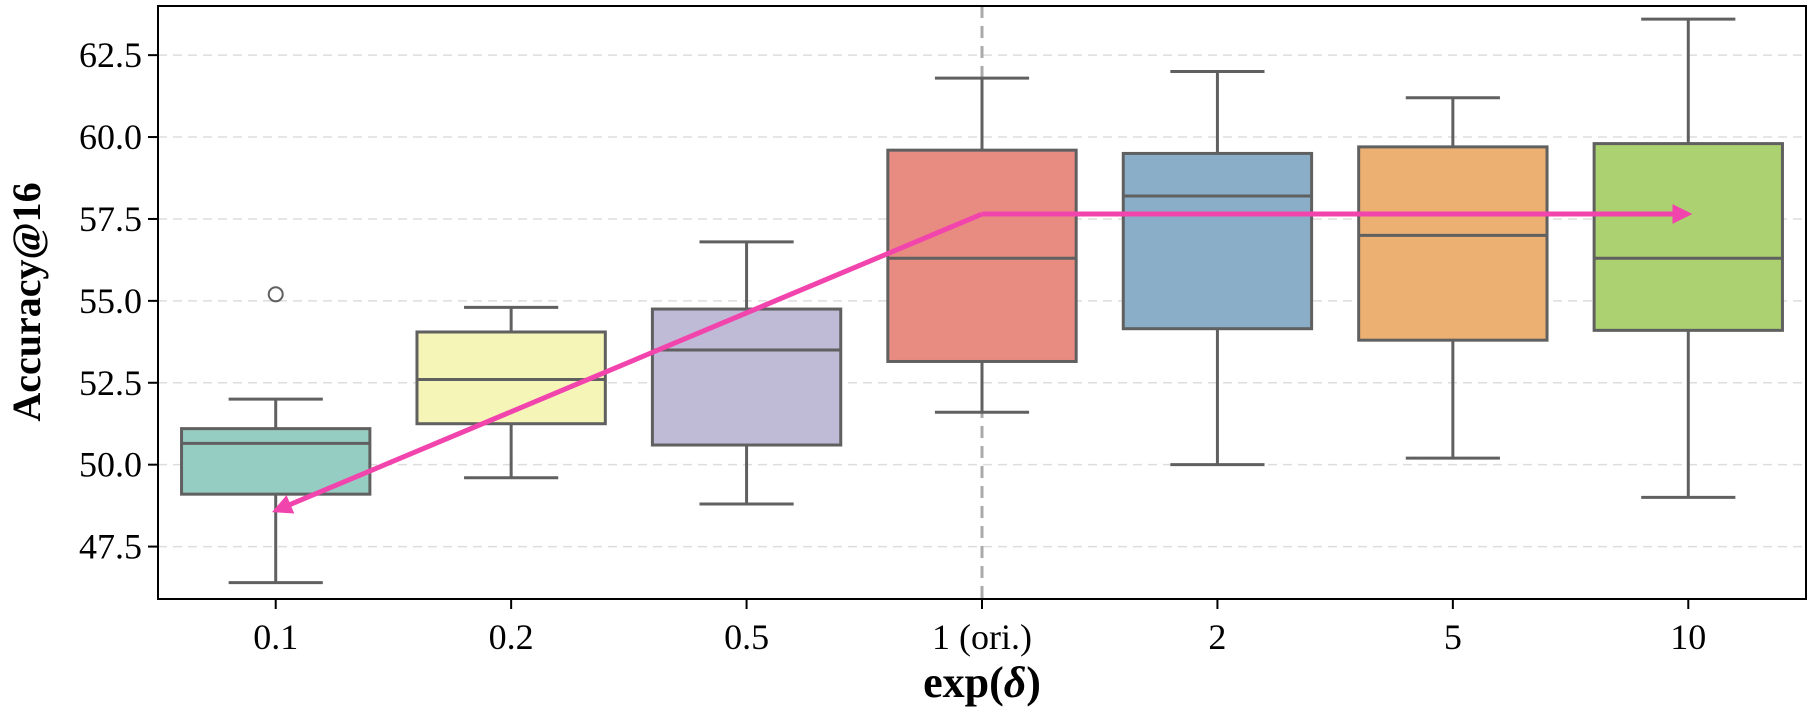 The image size is (1815, 714). I want to click on x-axis-label-prefix: exp(, so click(963, 682).